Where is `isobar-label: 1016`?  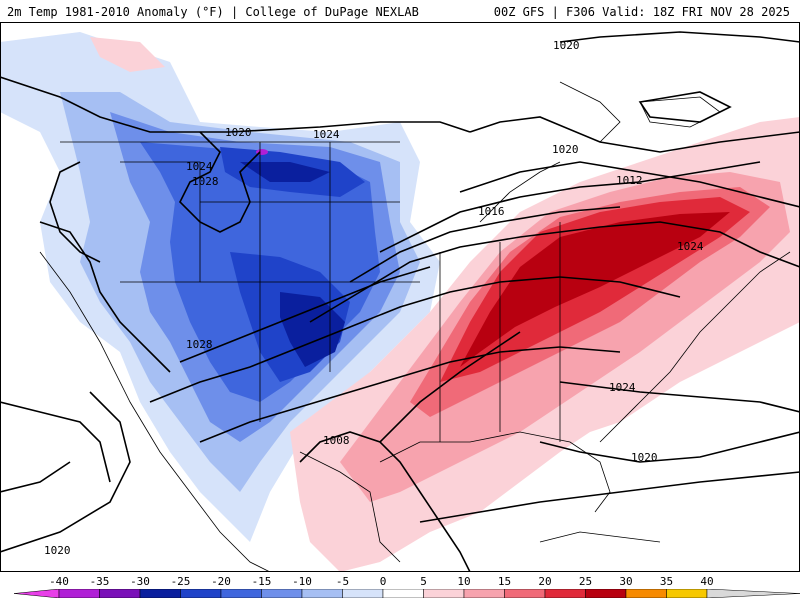 isobar-label: 1016 is located at coordinates (491, 211).